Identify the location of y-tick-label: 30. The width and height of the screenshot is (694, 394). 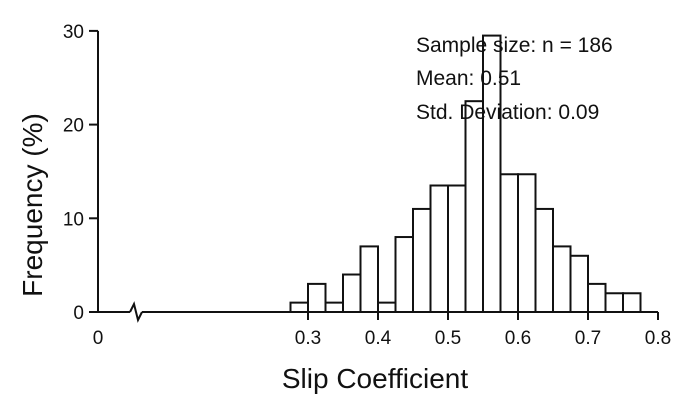
(73, 32).